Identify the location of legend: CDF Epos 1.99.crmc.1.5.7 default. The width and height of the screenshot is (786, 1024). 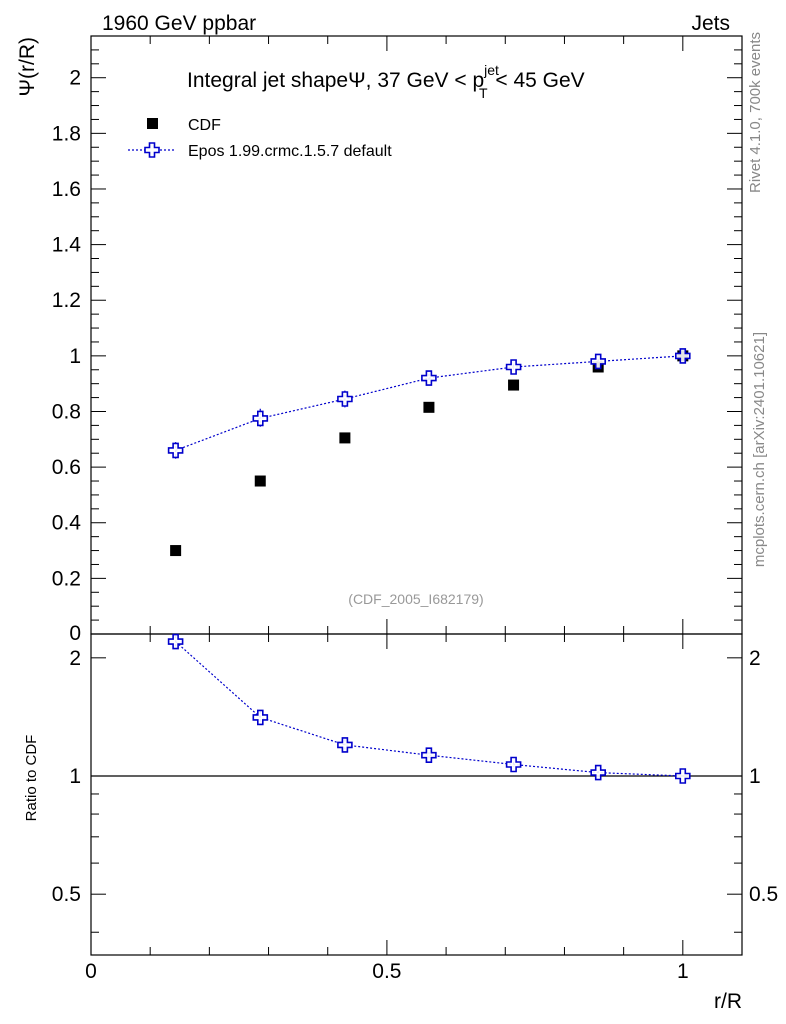
(260, 138).